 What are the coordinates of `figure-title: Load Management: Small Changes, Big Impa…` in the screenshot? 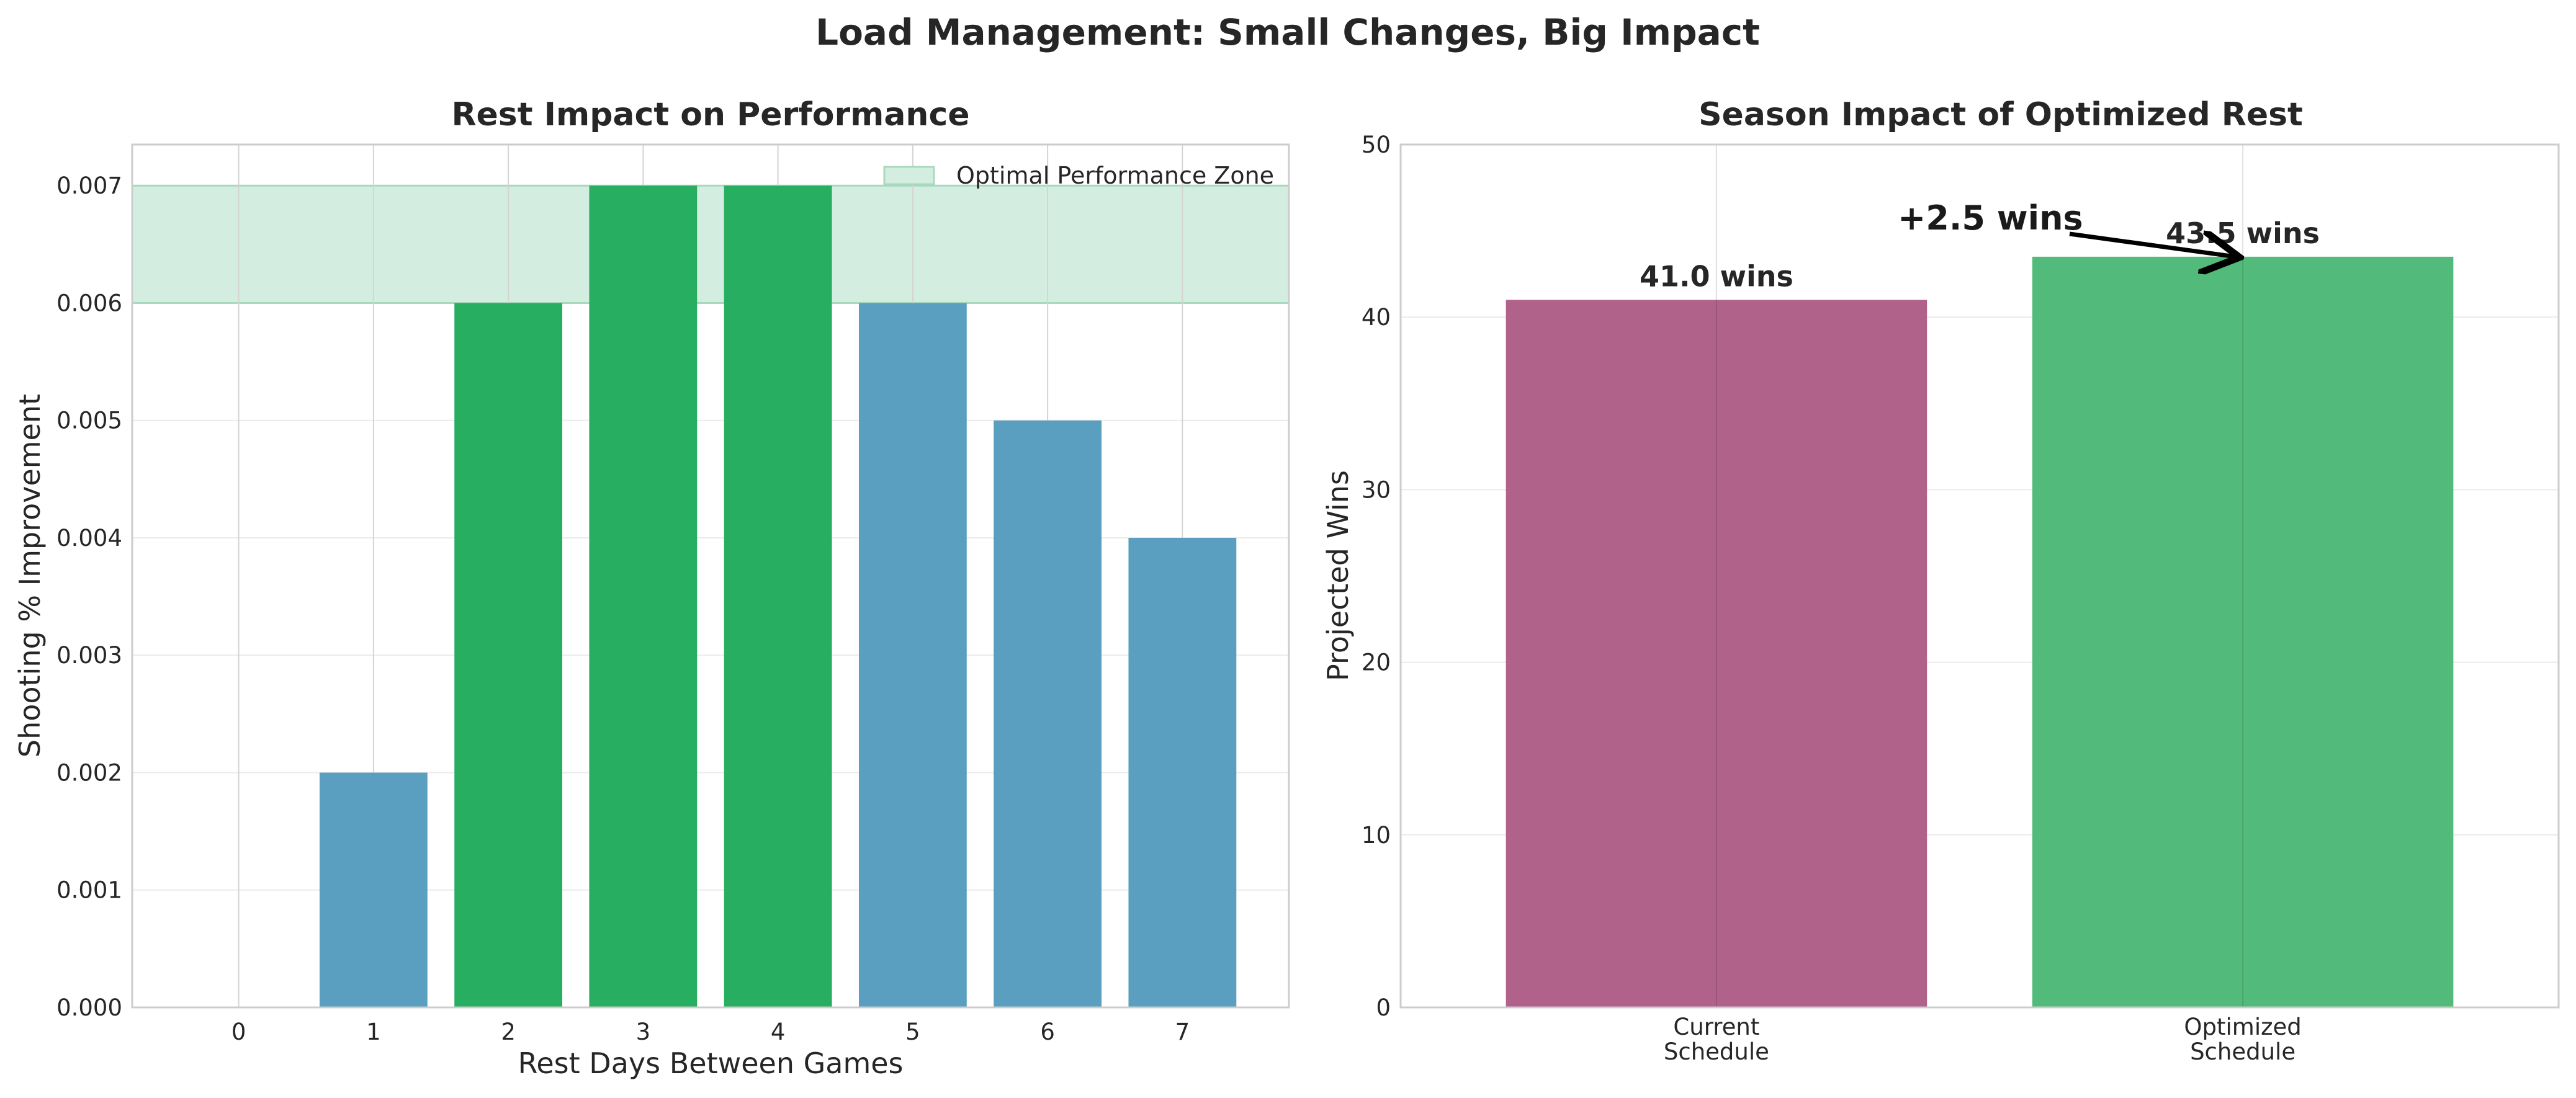 It's located at (1287, 32).